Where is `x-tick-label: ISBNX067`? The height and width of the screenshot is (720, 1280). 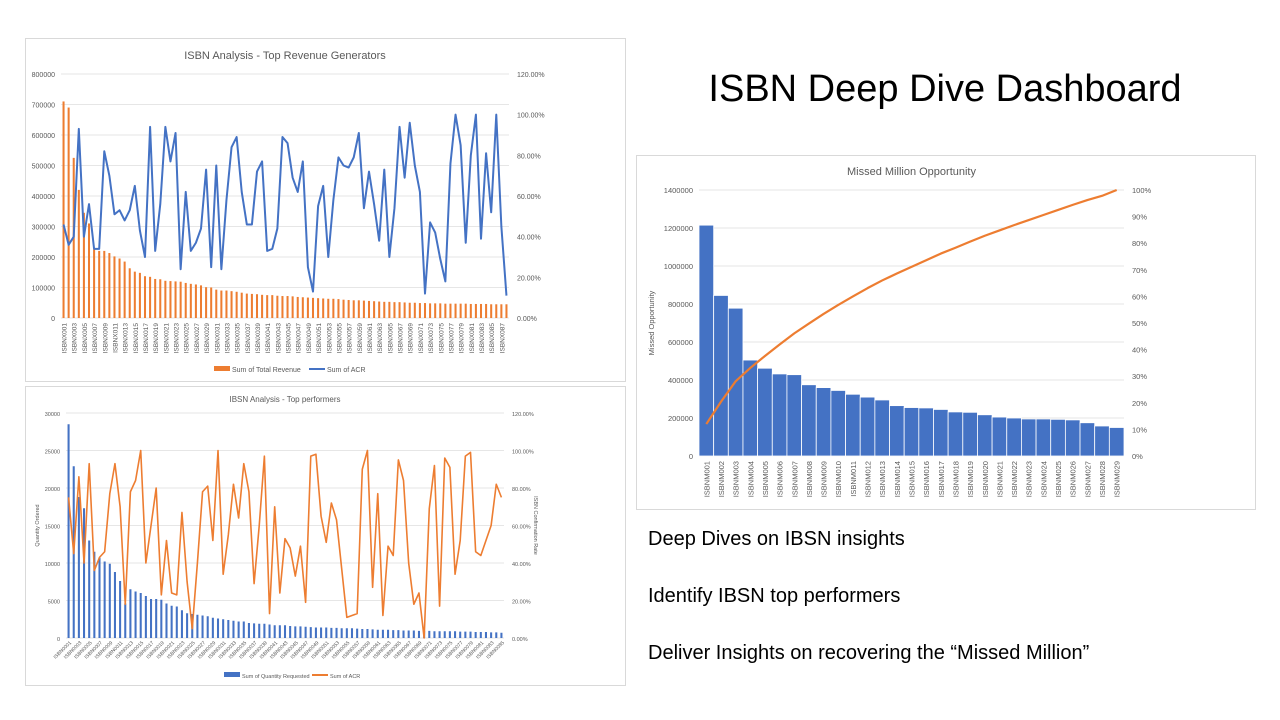 x-tick-label: ISBNX067 is located at coordinates (401, 338).